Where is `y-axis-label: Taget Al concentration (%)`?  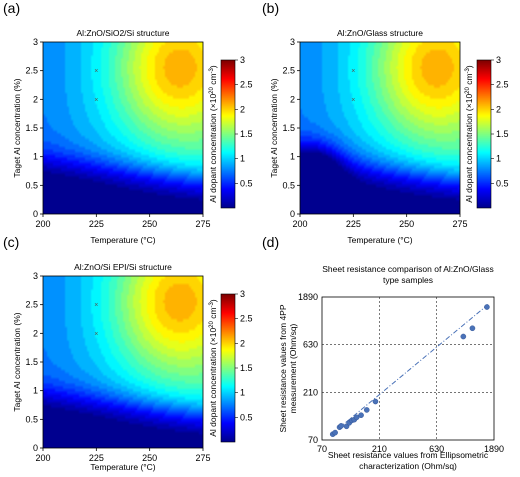 y-axis-label: Taget Al concentration (%) is located at coordinates (274, 127).